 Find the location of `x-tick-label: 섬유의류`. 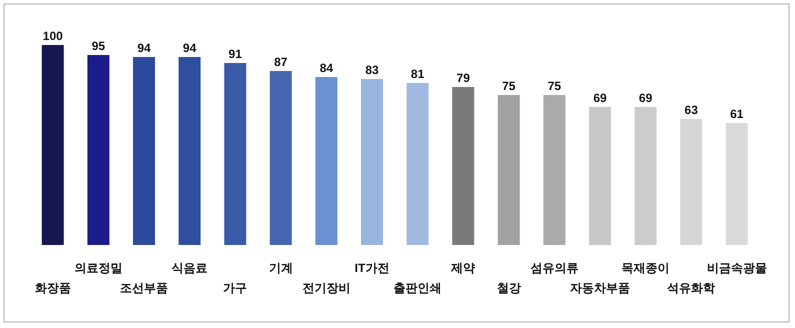

x-tick-label: 섬유의류 is located at coordinates (554, 268).